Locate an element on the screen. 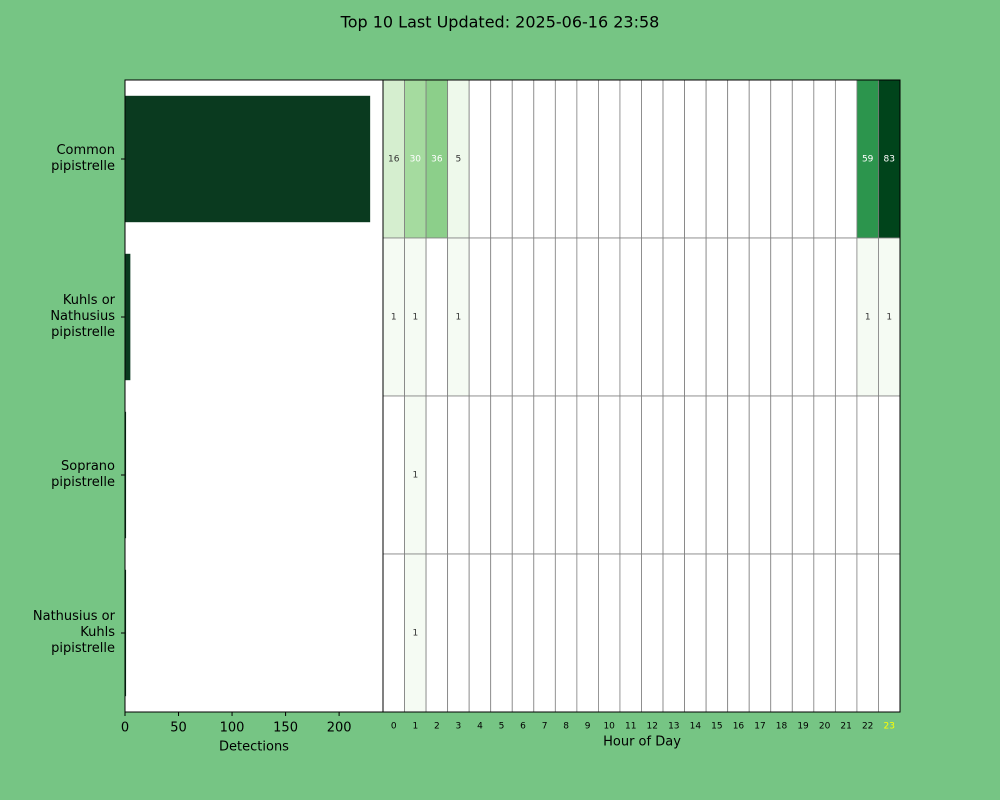 The image size is (1000, 800). x-tick-label: 18 is located at coordinates (782, 727).